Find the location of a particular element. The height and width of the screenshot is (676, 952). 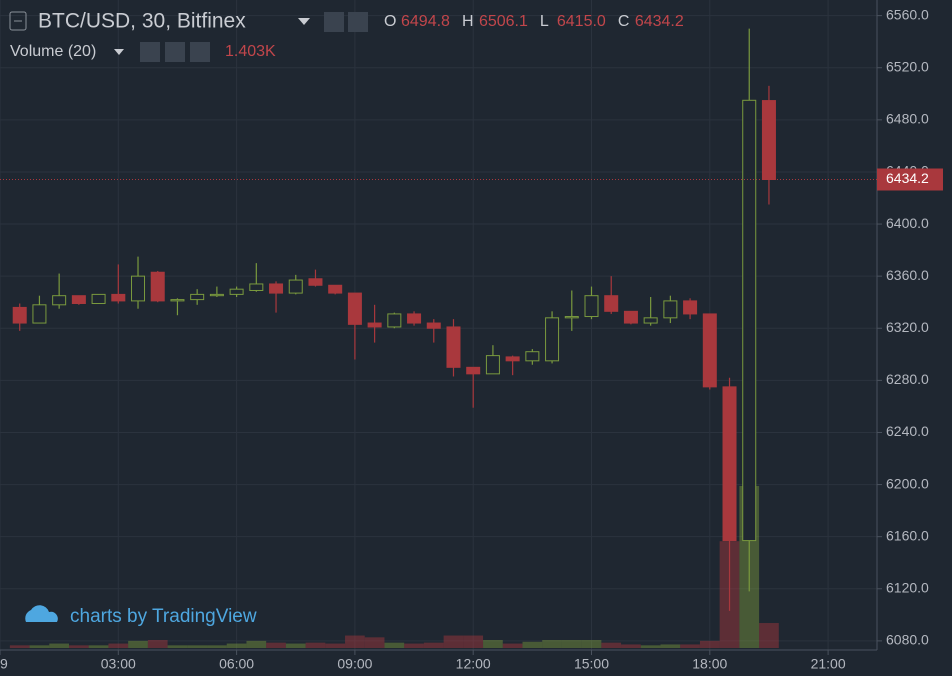

last-price-box is located at coordinates (910, 179).